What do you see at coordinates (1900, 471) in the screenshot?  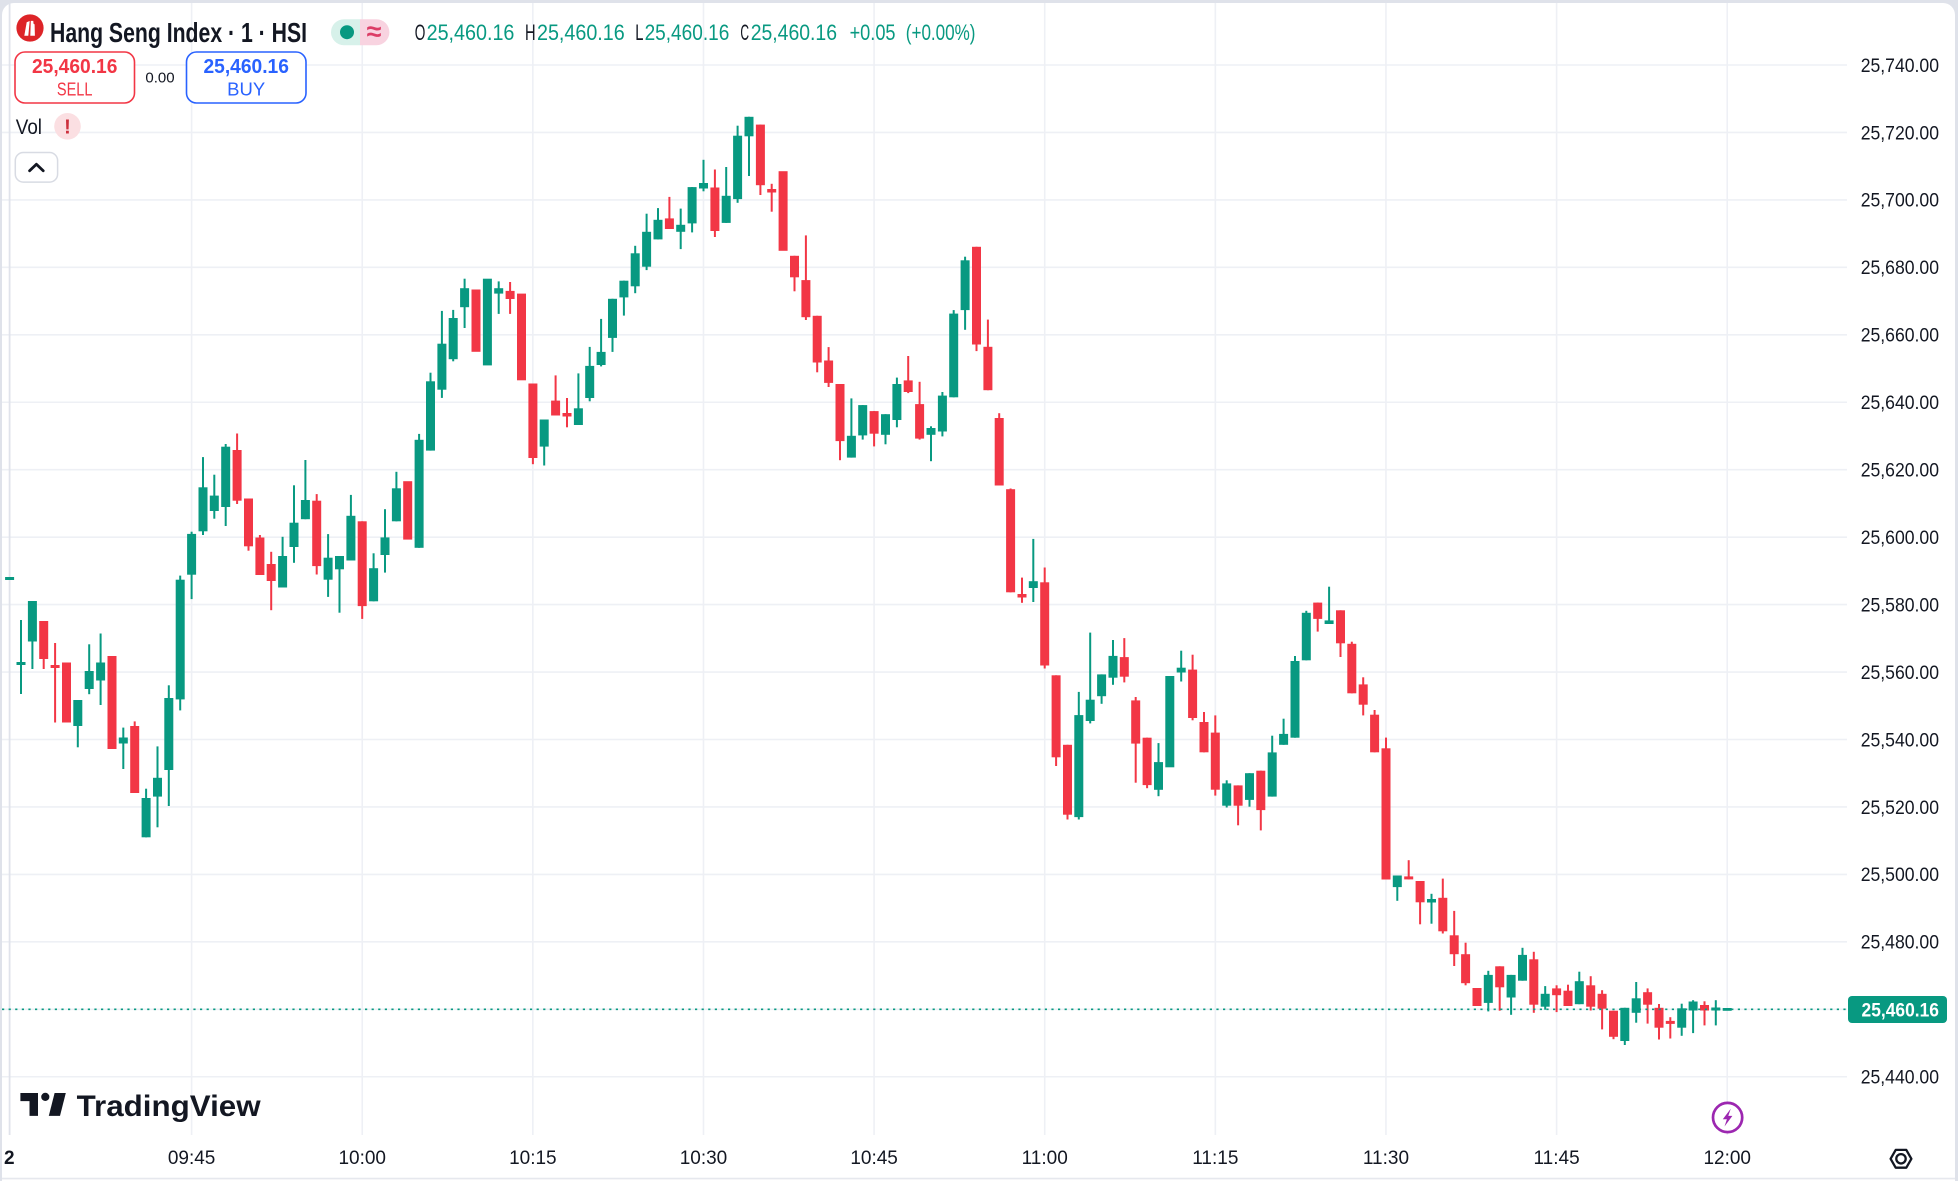 I see `svg-text: 25,620.00` at bounding box center [1900, 471].